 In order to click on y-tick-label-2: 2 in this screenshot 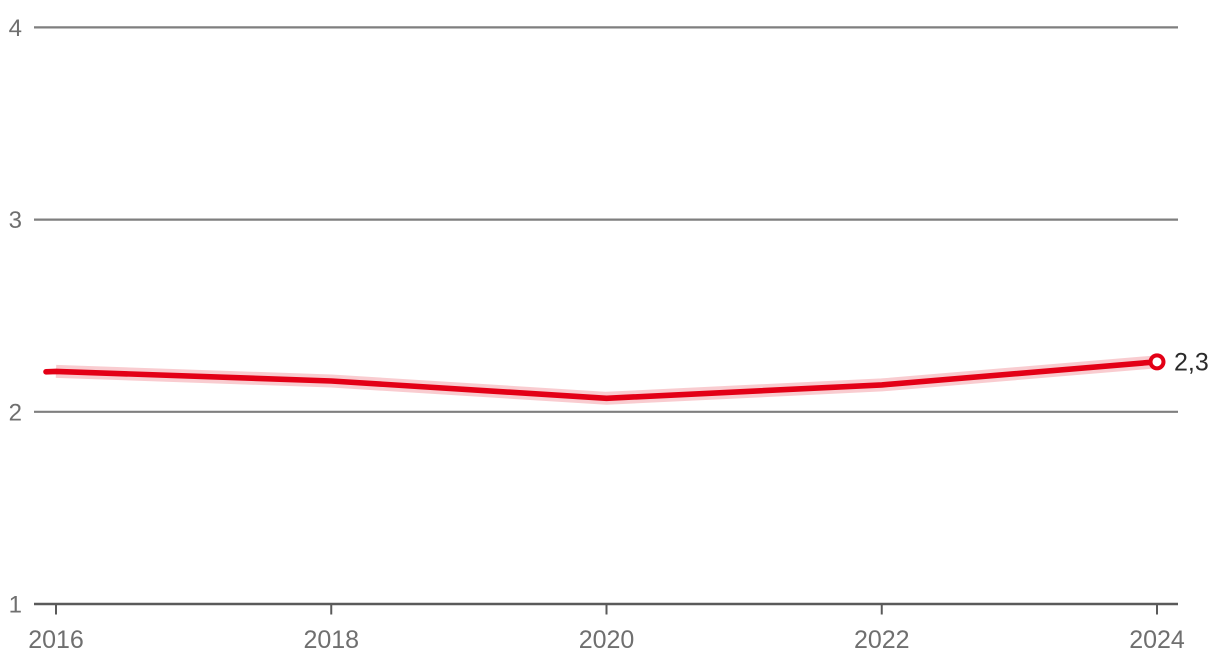, I will do `click(15, 412)`.